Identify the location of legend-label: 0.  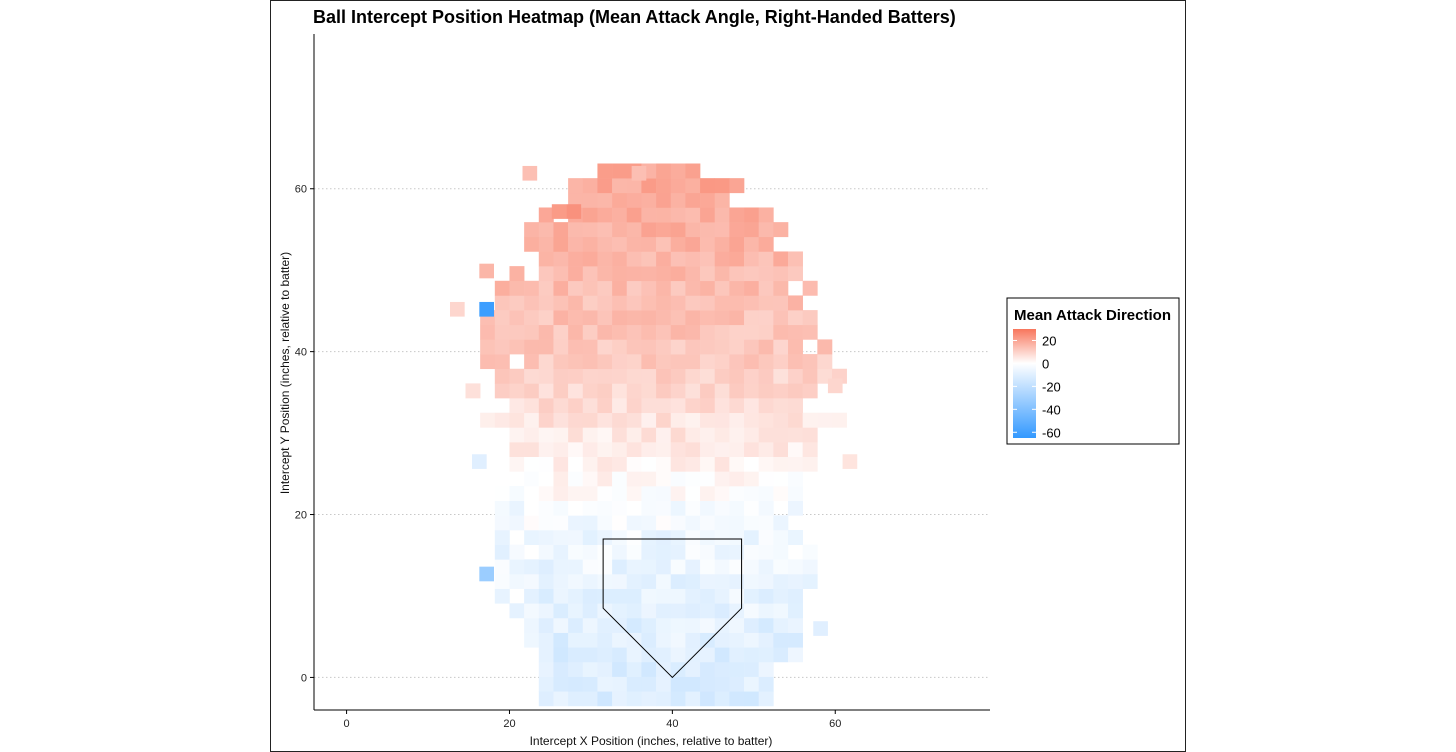
(1045, 363).